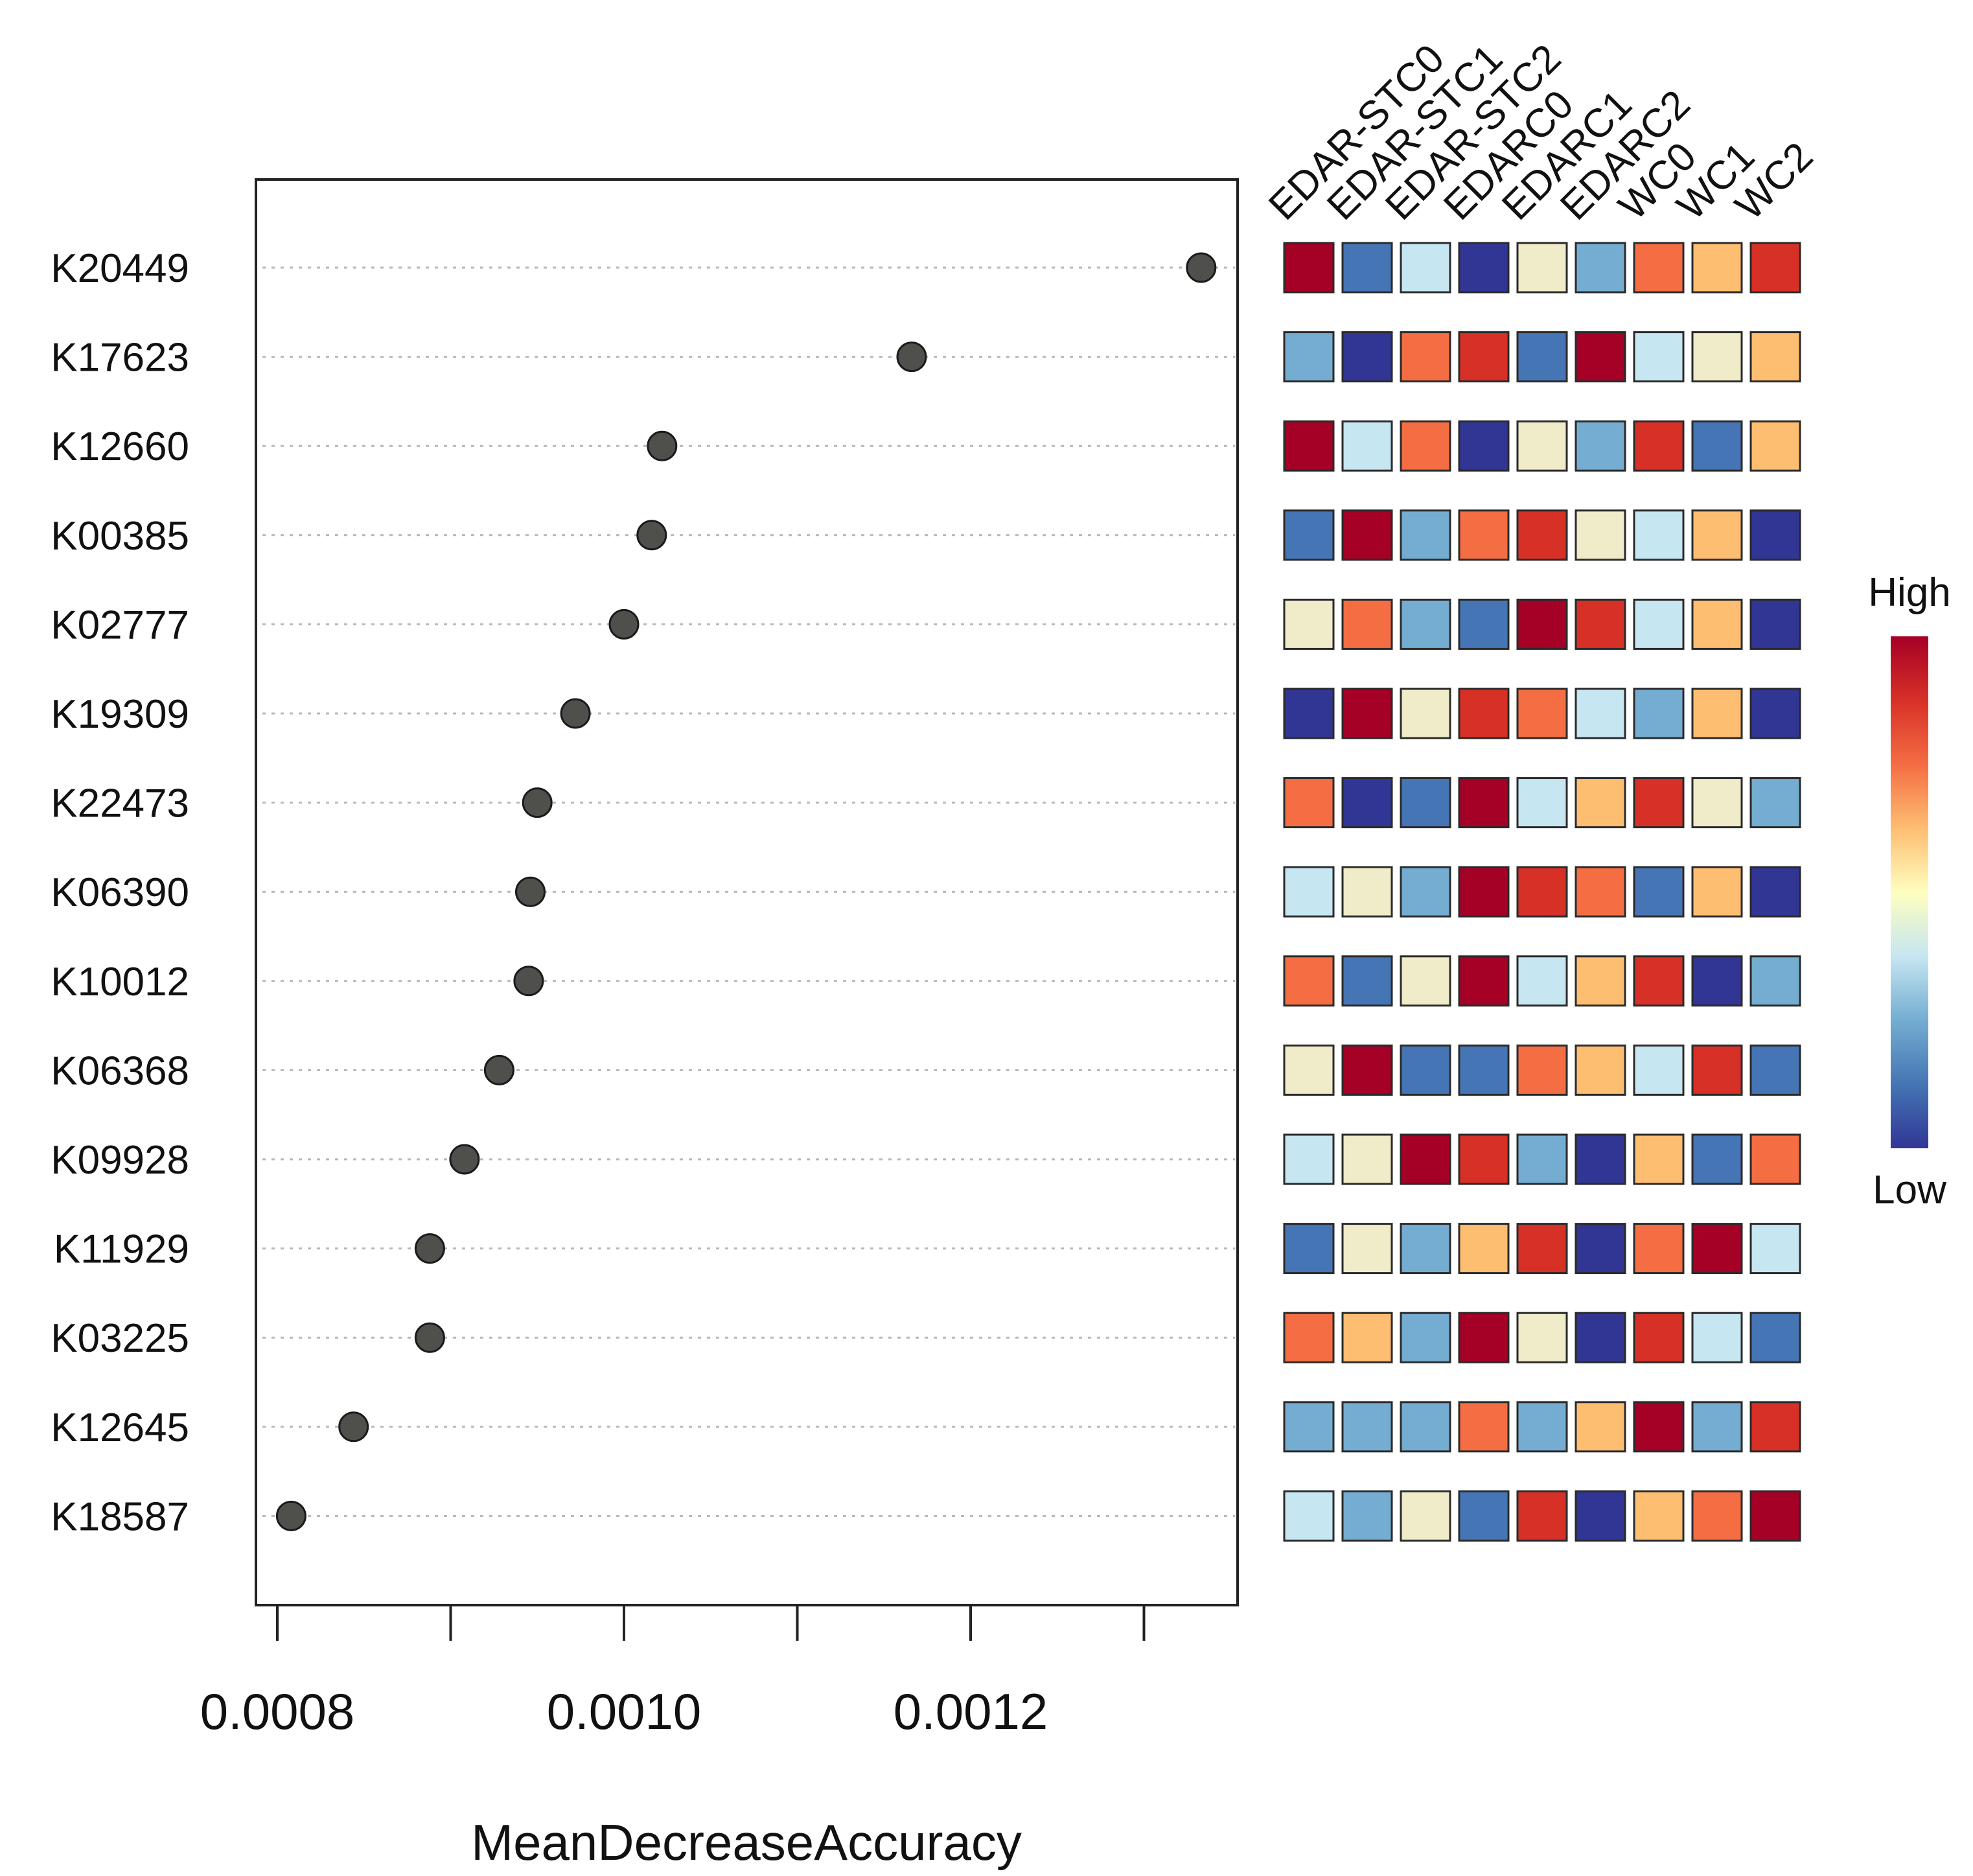  What do you see at coordinates (122, 1249) in the screenshot?
I see `y-label-K11929: K11929` at bounding box center [122, 1249].